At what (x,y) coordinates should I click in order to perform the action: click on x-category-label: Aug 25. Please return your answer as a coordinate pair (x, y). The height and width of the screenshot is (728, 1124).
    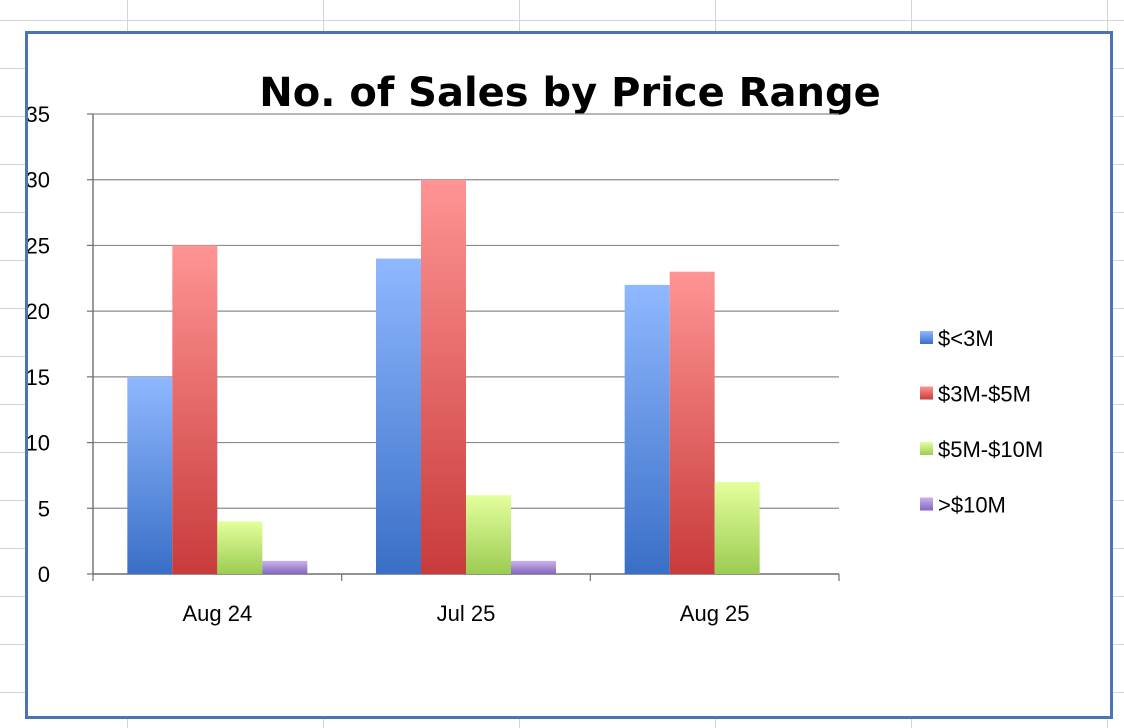
    Looking at the image, I should click on (715, 613).